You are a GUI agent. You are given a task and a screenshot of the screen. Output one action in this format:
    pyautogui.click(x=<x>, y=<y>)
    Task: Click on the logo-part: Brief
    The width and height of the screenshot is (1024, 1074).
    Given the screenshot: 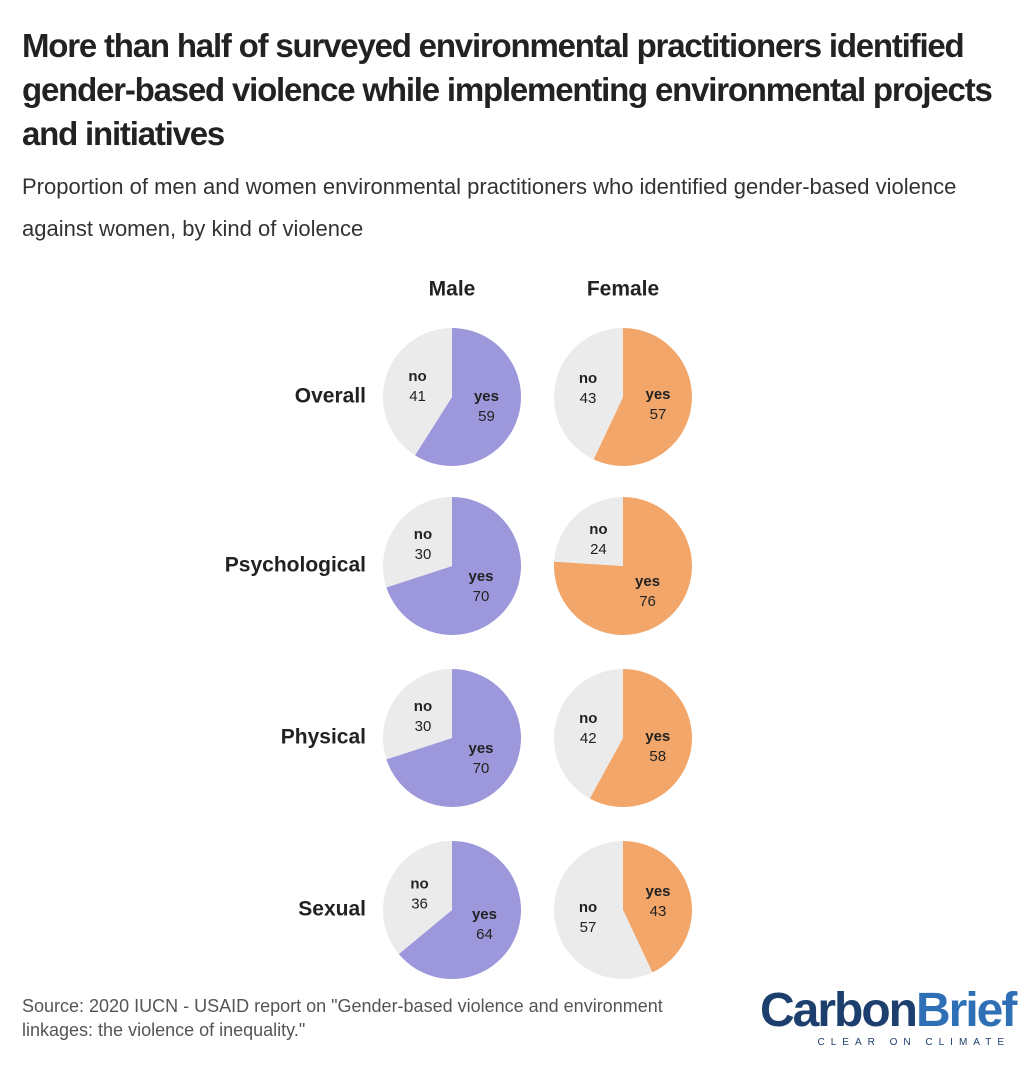 What is the action you would take?
    pyautogui.click(x=966, y=1010)
    